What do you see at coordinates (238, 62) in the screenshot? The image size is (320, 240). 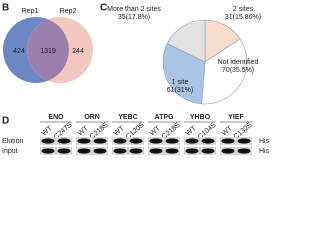 I see `slice-label: Not identified` at bounding box center [238, 62].